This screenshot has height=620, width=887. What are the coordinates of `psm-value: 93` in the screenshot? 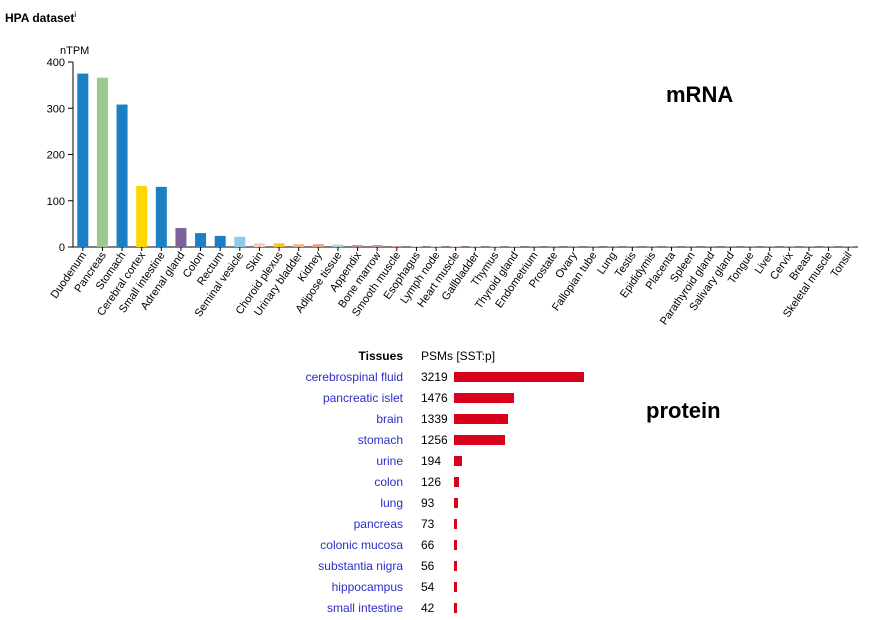 It's located at (428, 503).